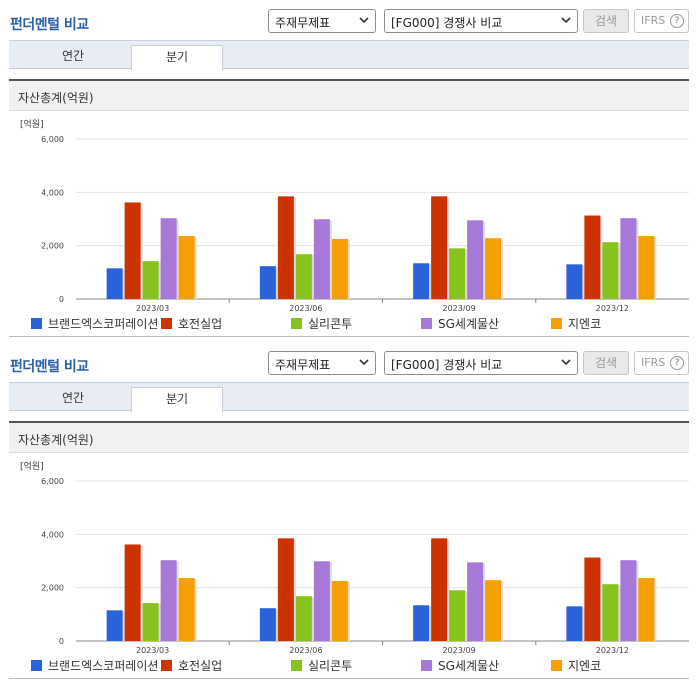 The image size is (696, 684). Describe the element at coordinates (52, 534) in the screenshot. I see `y-tick-label: 4,000` at that location.